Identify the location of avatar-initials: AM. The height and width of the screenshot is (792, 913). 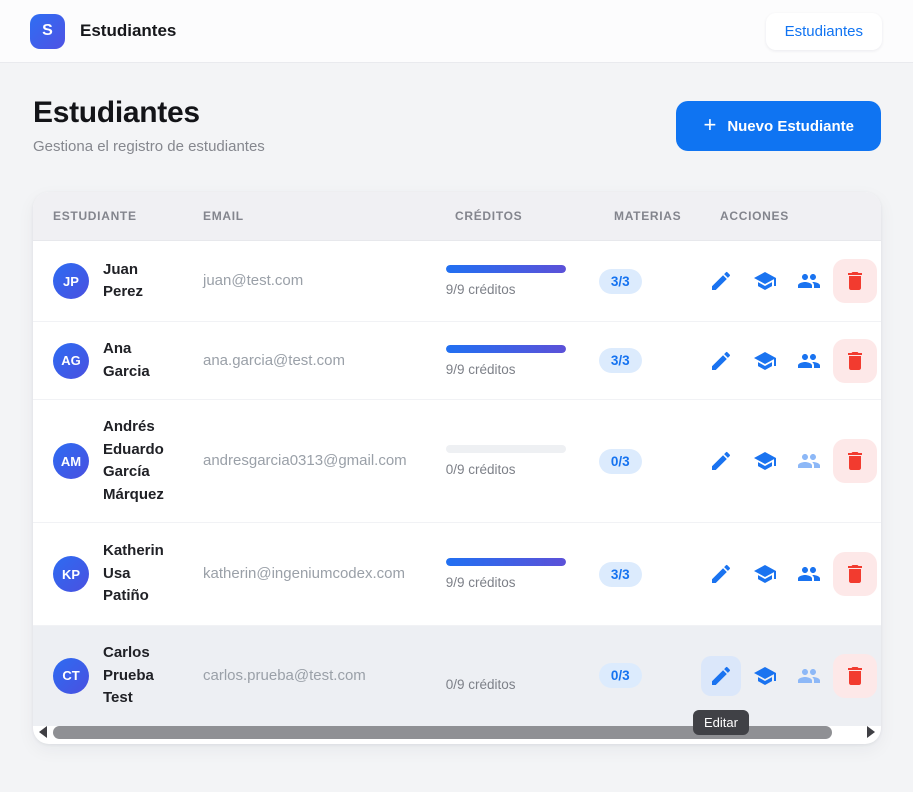
(71, 461).